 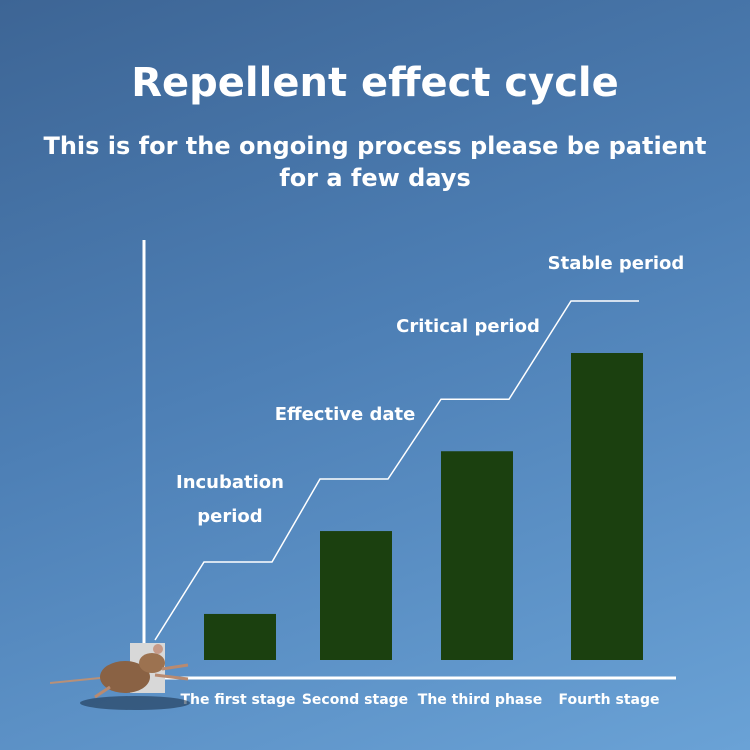 What do you see at coordinates (345, 414) in the screenshot?
I see `stage-label: Effective date` at bounding box center [345, 414].